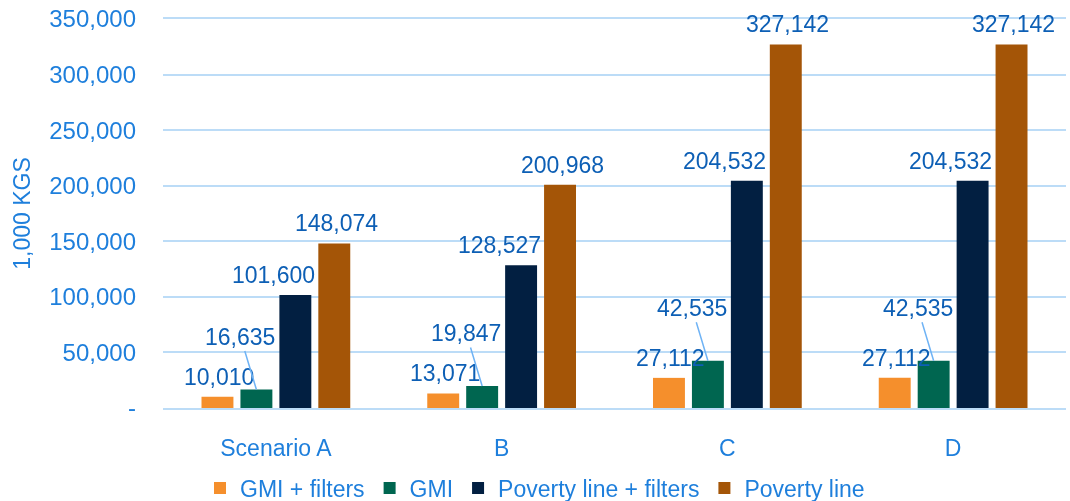  Describe the element at coordinates (132, 408) in the screenshot. I see `y-tick-label: -` at that location.